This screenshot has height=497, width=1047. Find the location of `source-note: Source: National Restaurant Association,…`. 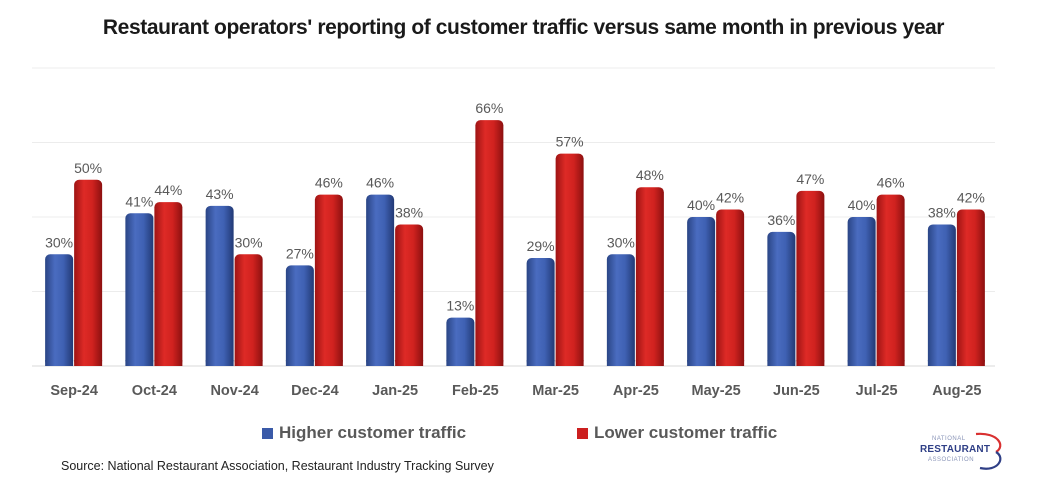

source-note: Source: National Restaurant Association,… is located at coordinates (277, 466).